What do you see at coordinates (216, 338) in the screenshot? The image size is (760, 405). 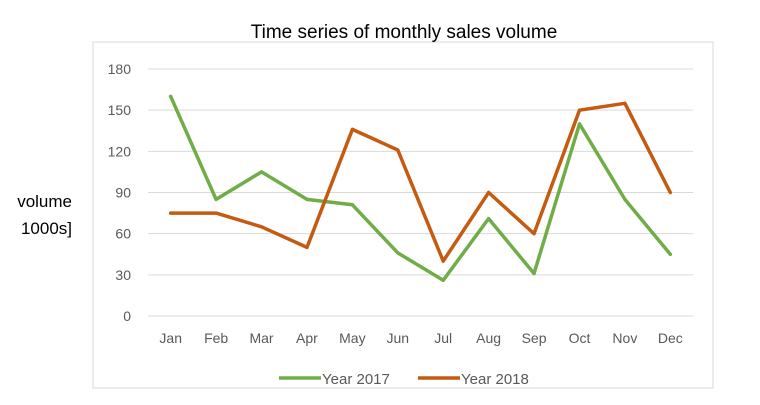 I see `x-tick-label: Feb` at bounding box center [216, 338].